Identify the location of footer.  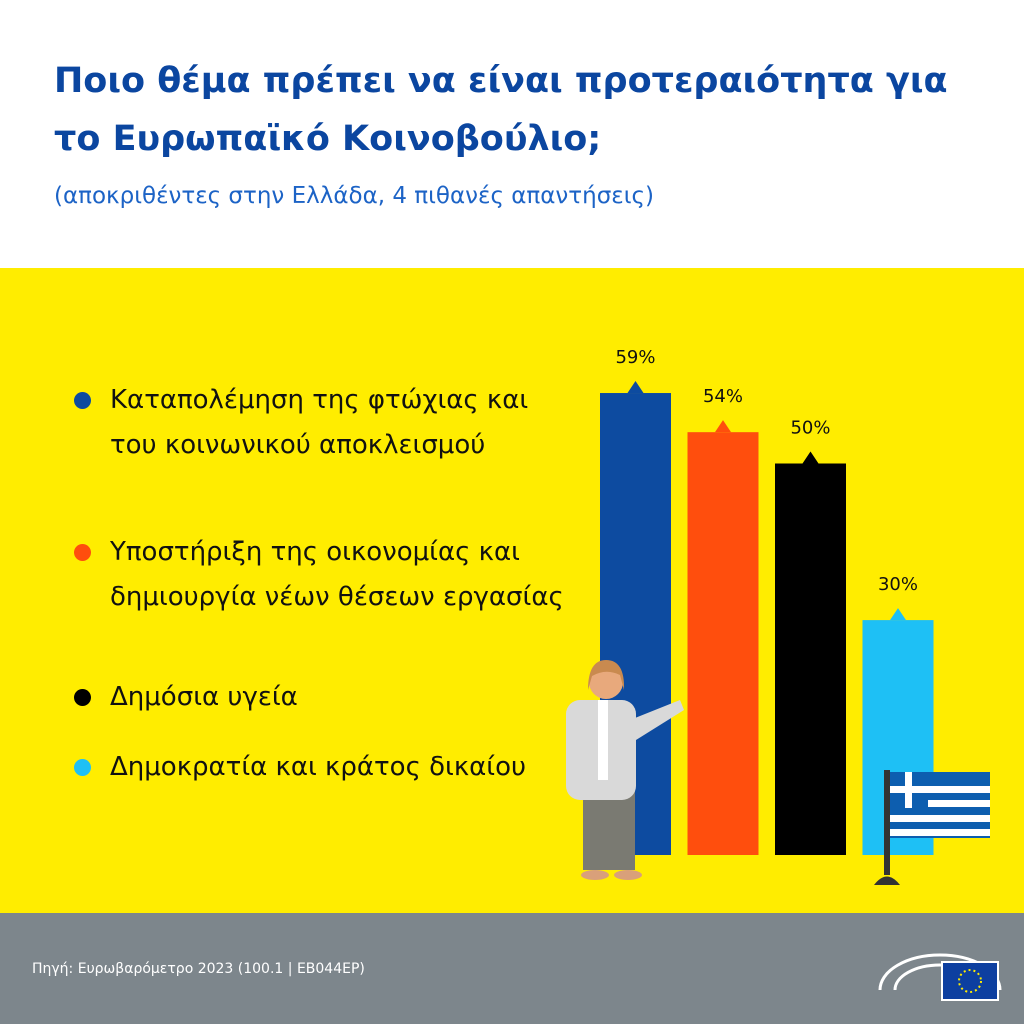
(512, 968).